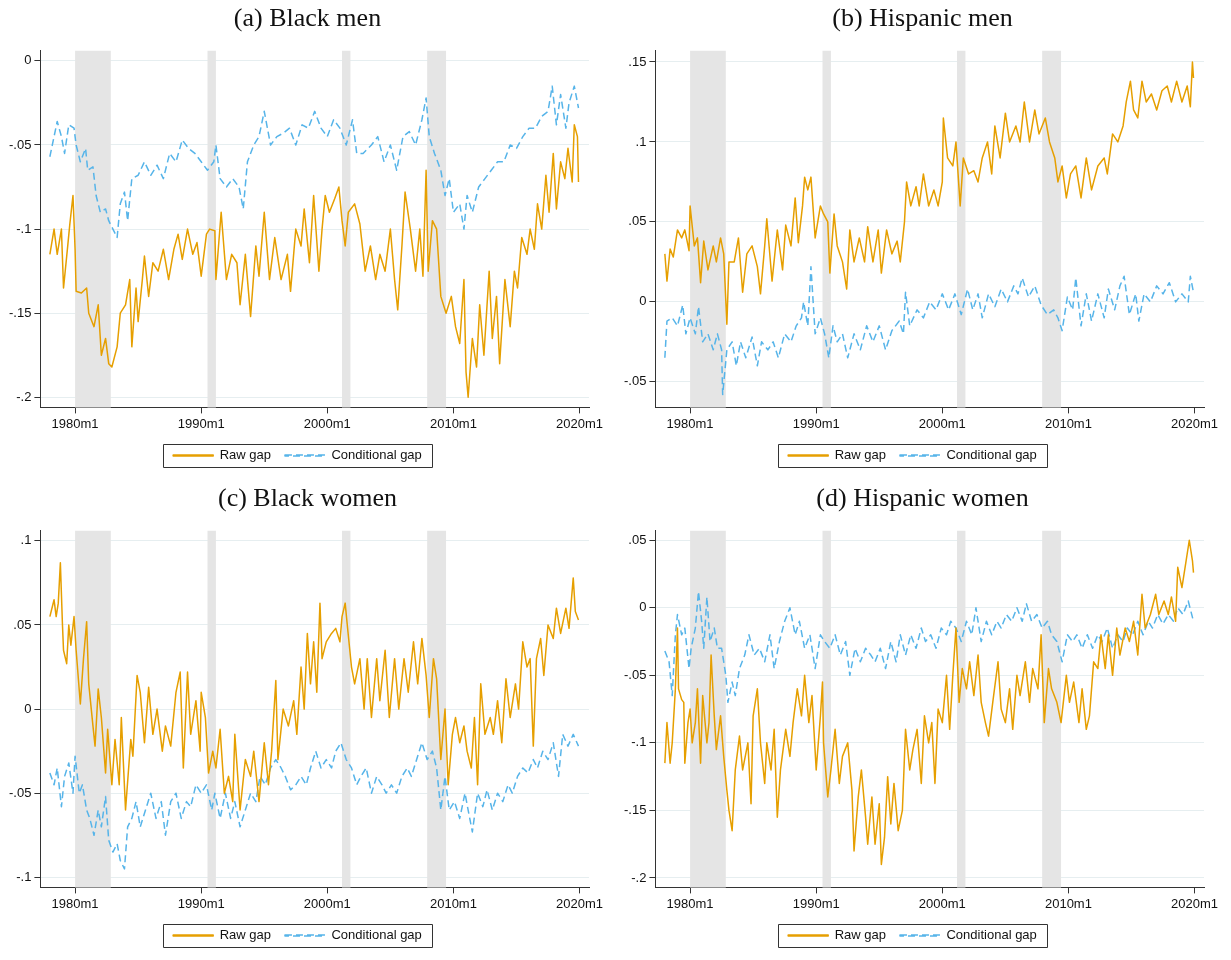  What do you see at coordinates (922, 498) in the screenshot?
I see `chart-title: (d) Hispanic women` at bounding box center [922, 498].